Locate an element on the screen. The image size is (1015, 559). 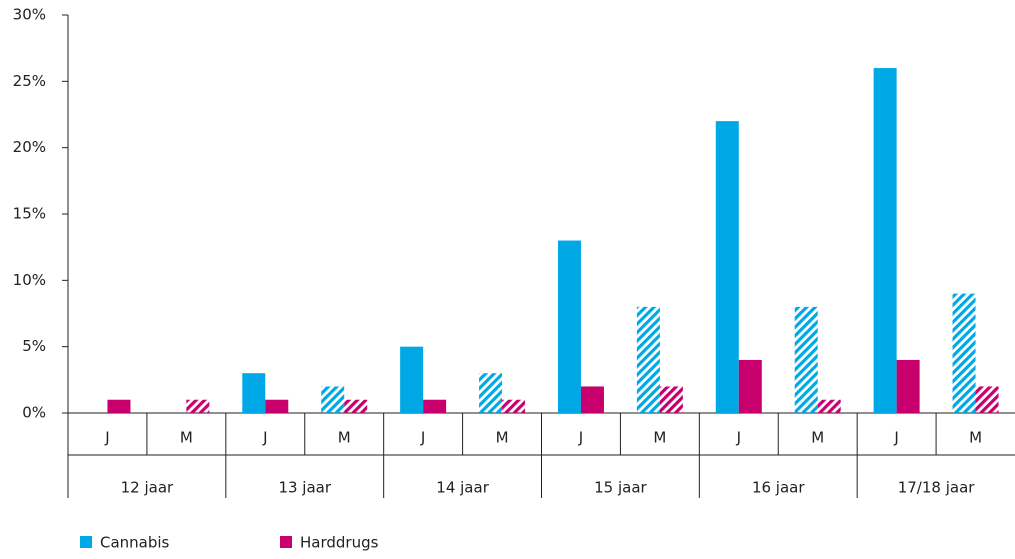
legend-label: Cannabis is located at coordinates (135, 543).